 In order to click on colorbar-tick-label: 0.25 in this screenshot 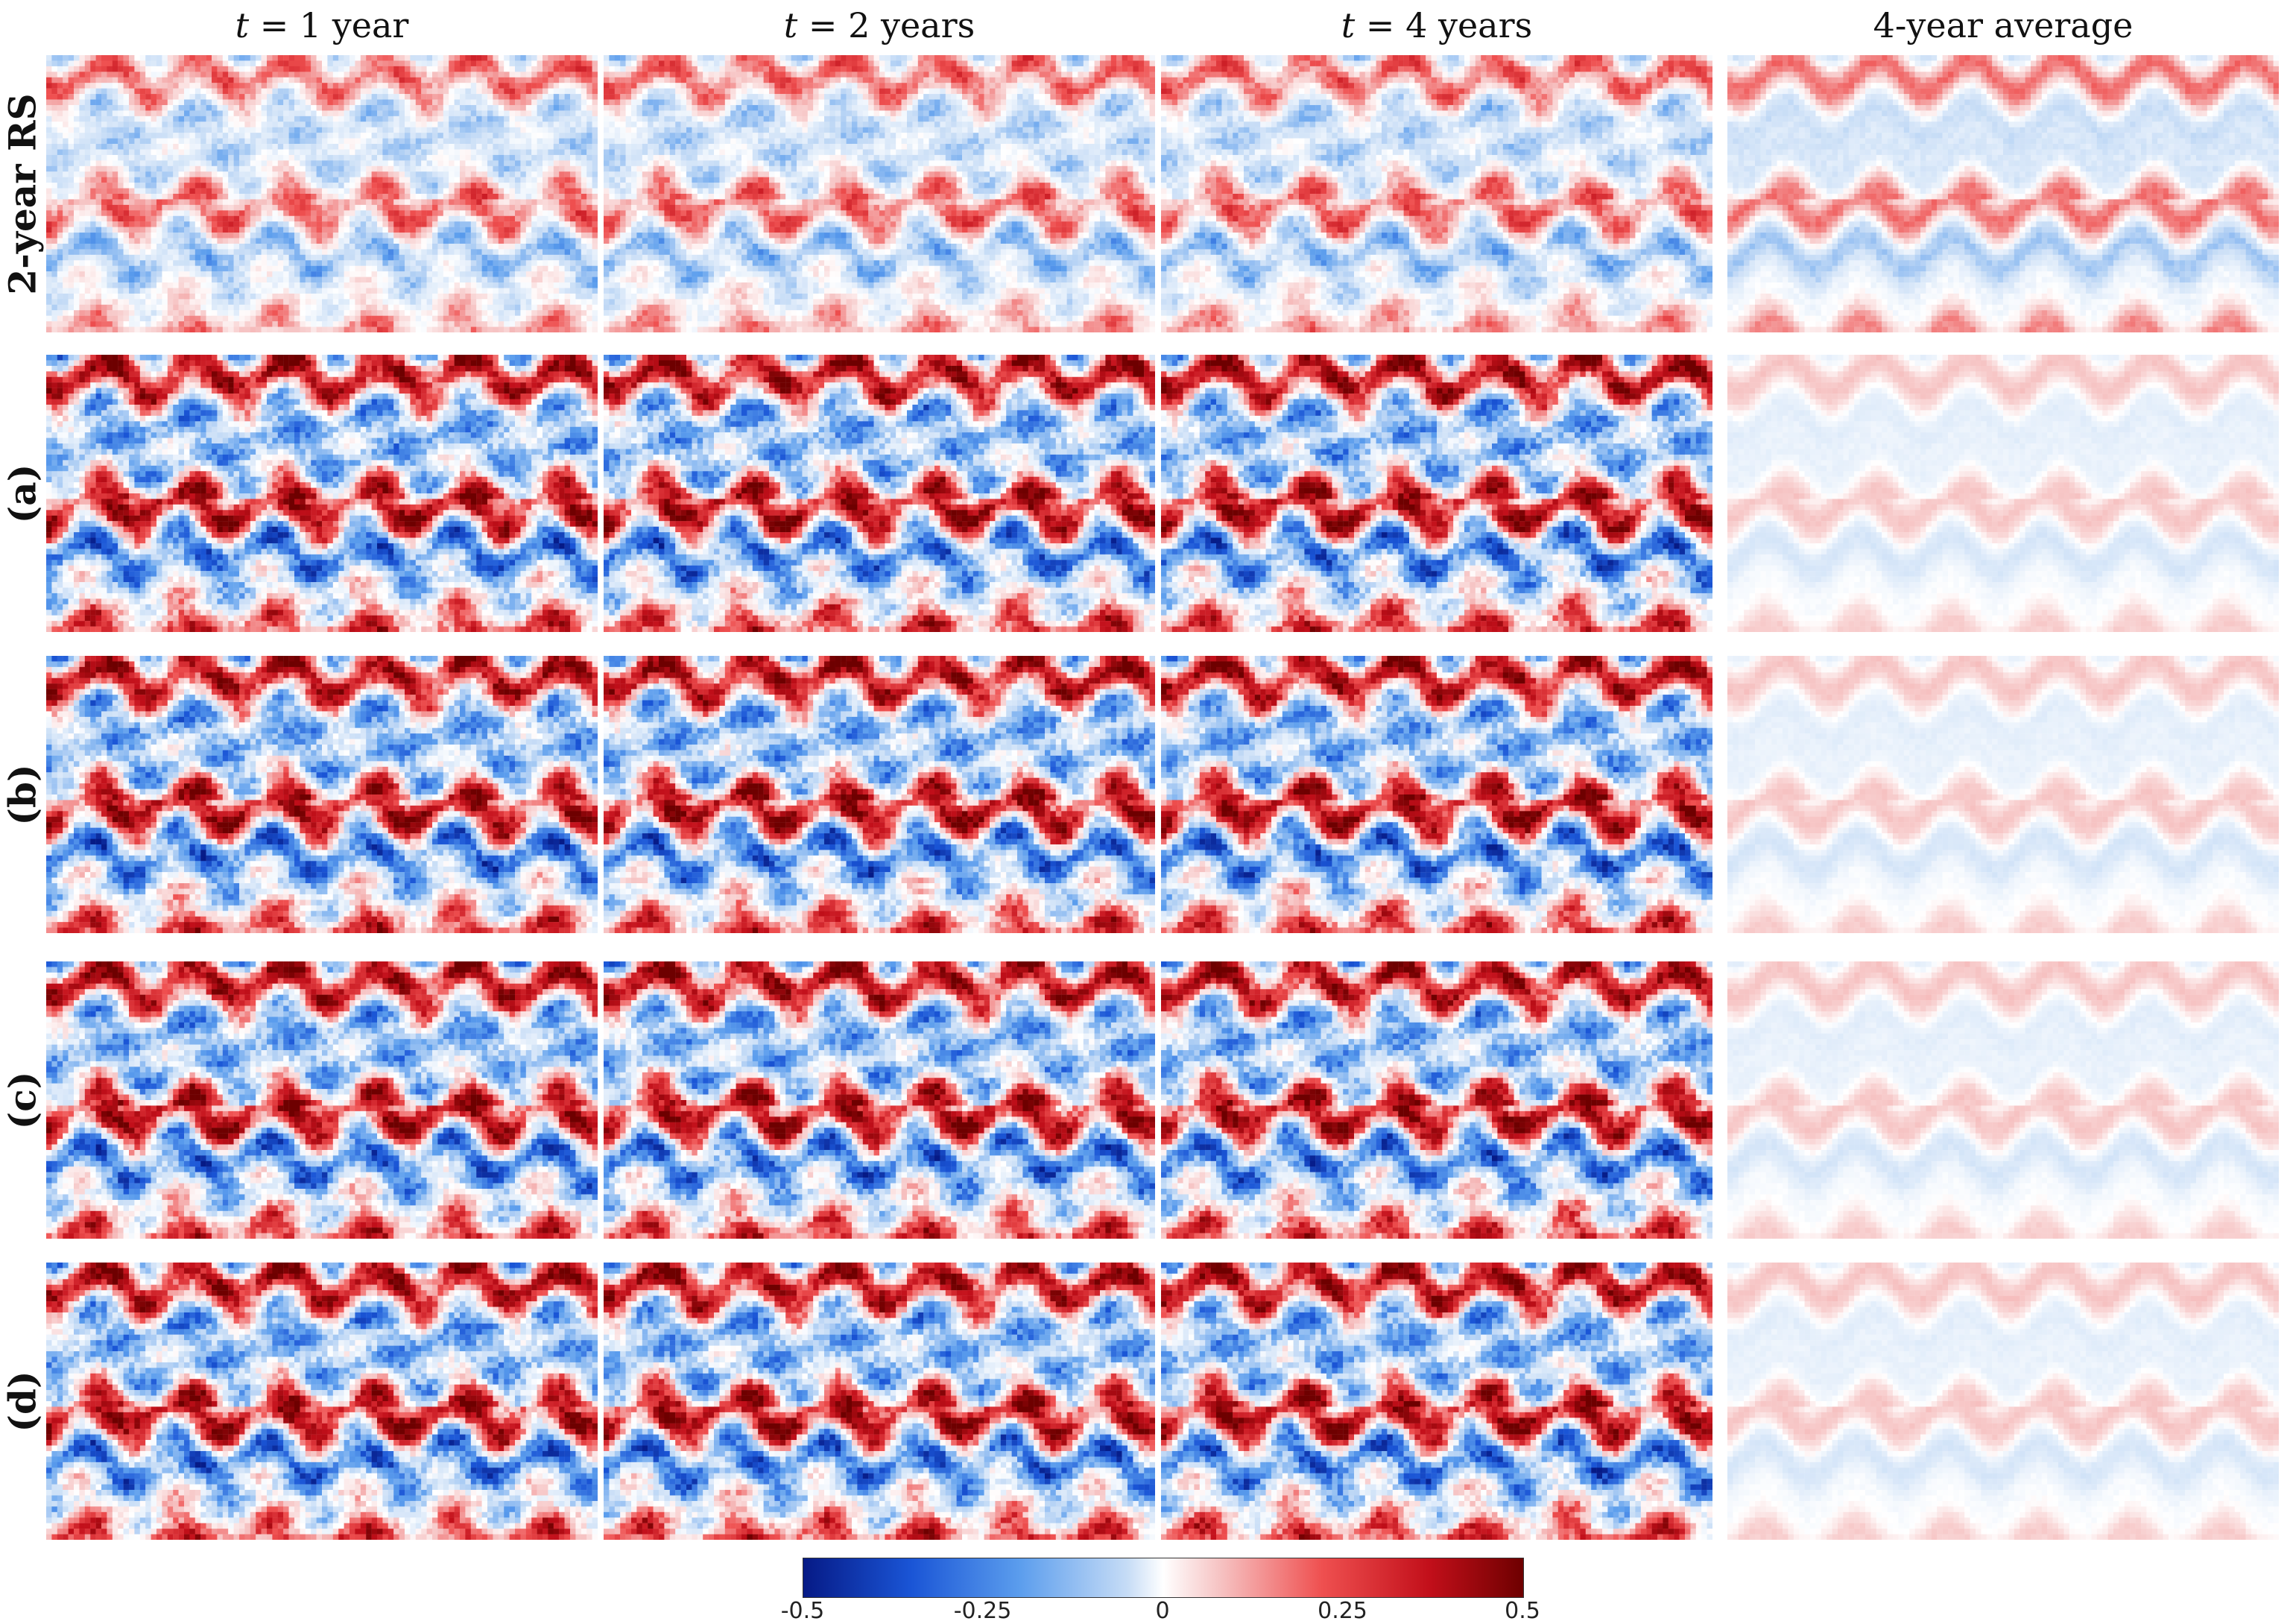, I will do `click(1342, 1611)`.